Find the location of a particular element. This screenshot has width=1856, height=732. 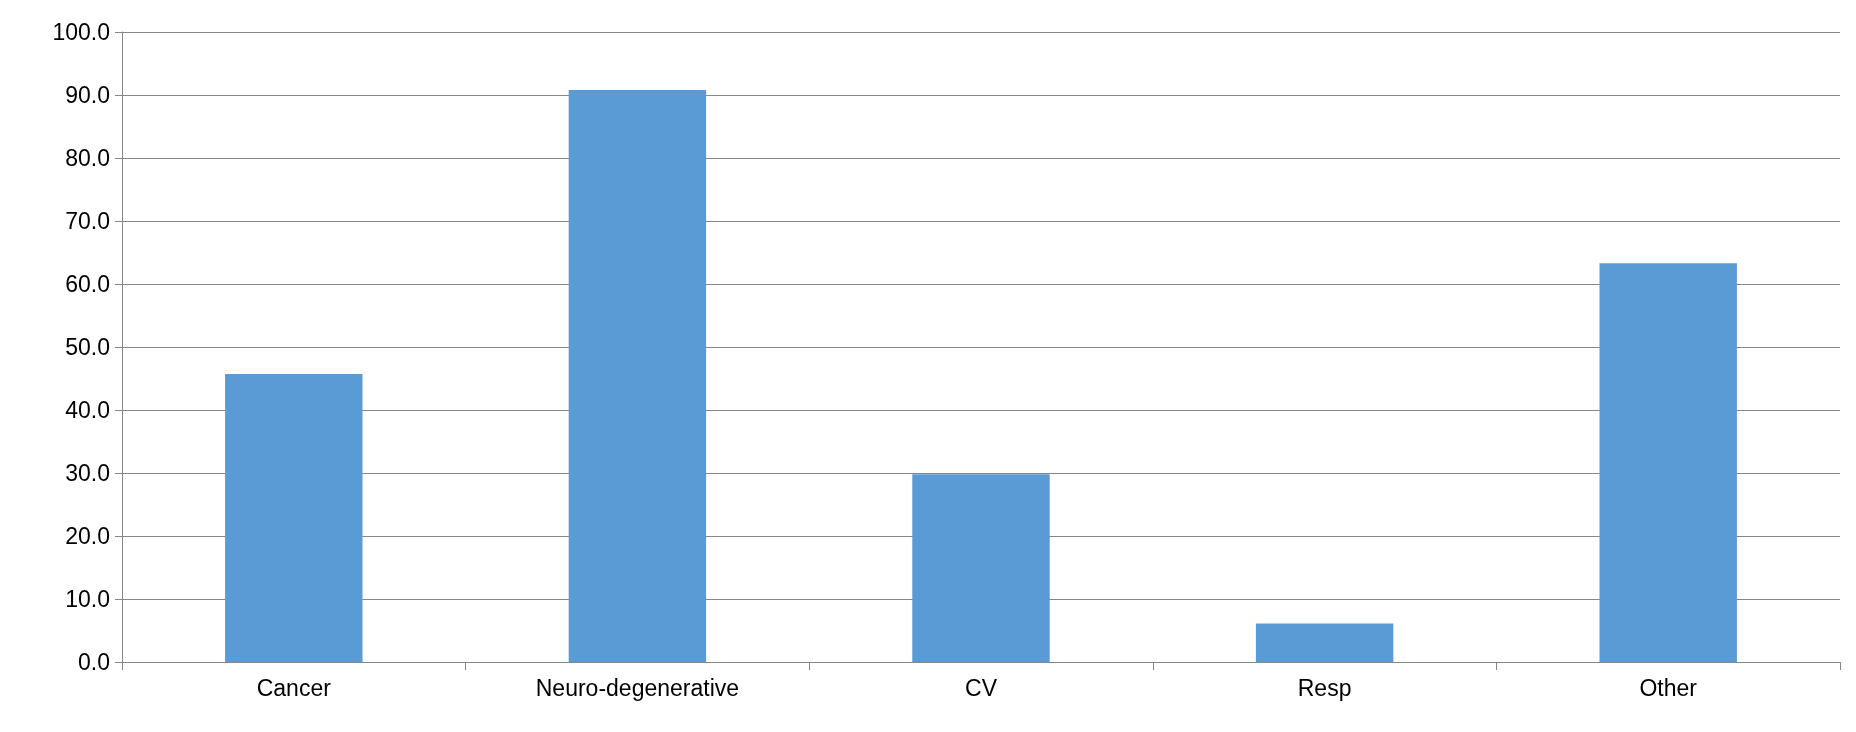

y-tick-label: 60.0 is located at coordinates (87, 284).